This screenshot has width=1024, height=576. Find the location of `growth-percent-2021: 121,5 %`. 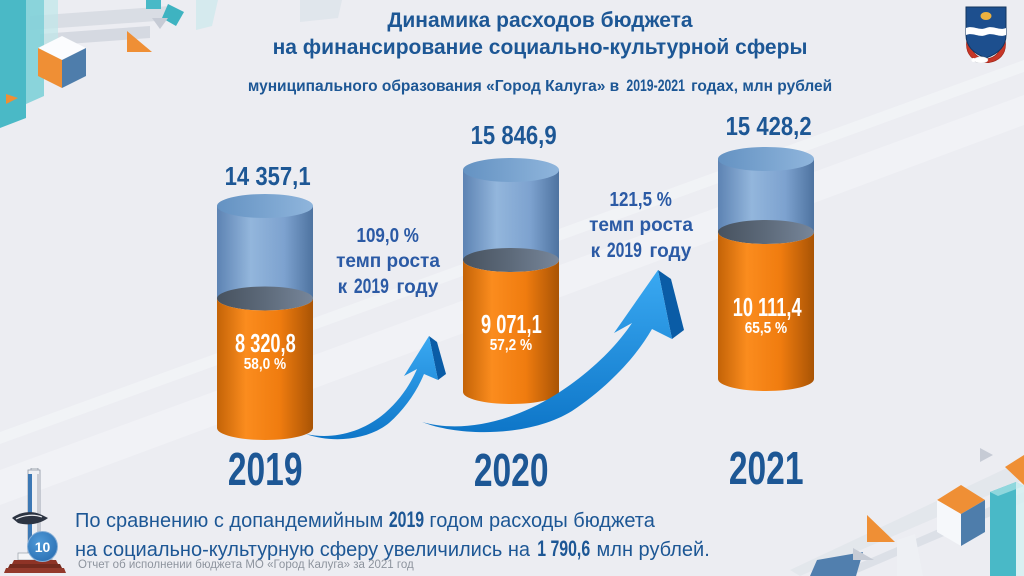

growth-percent-2021: 121,5 % is located at coordinates (641, 200).